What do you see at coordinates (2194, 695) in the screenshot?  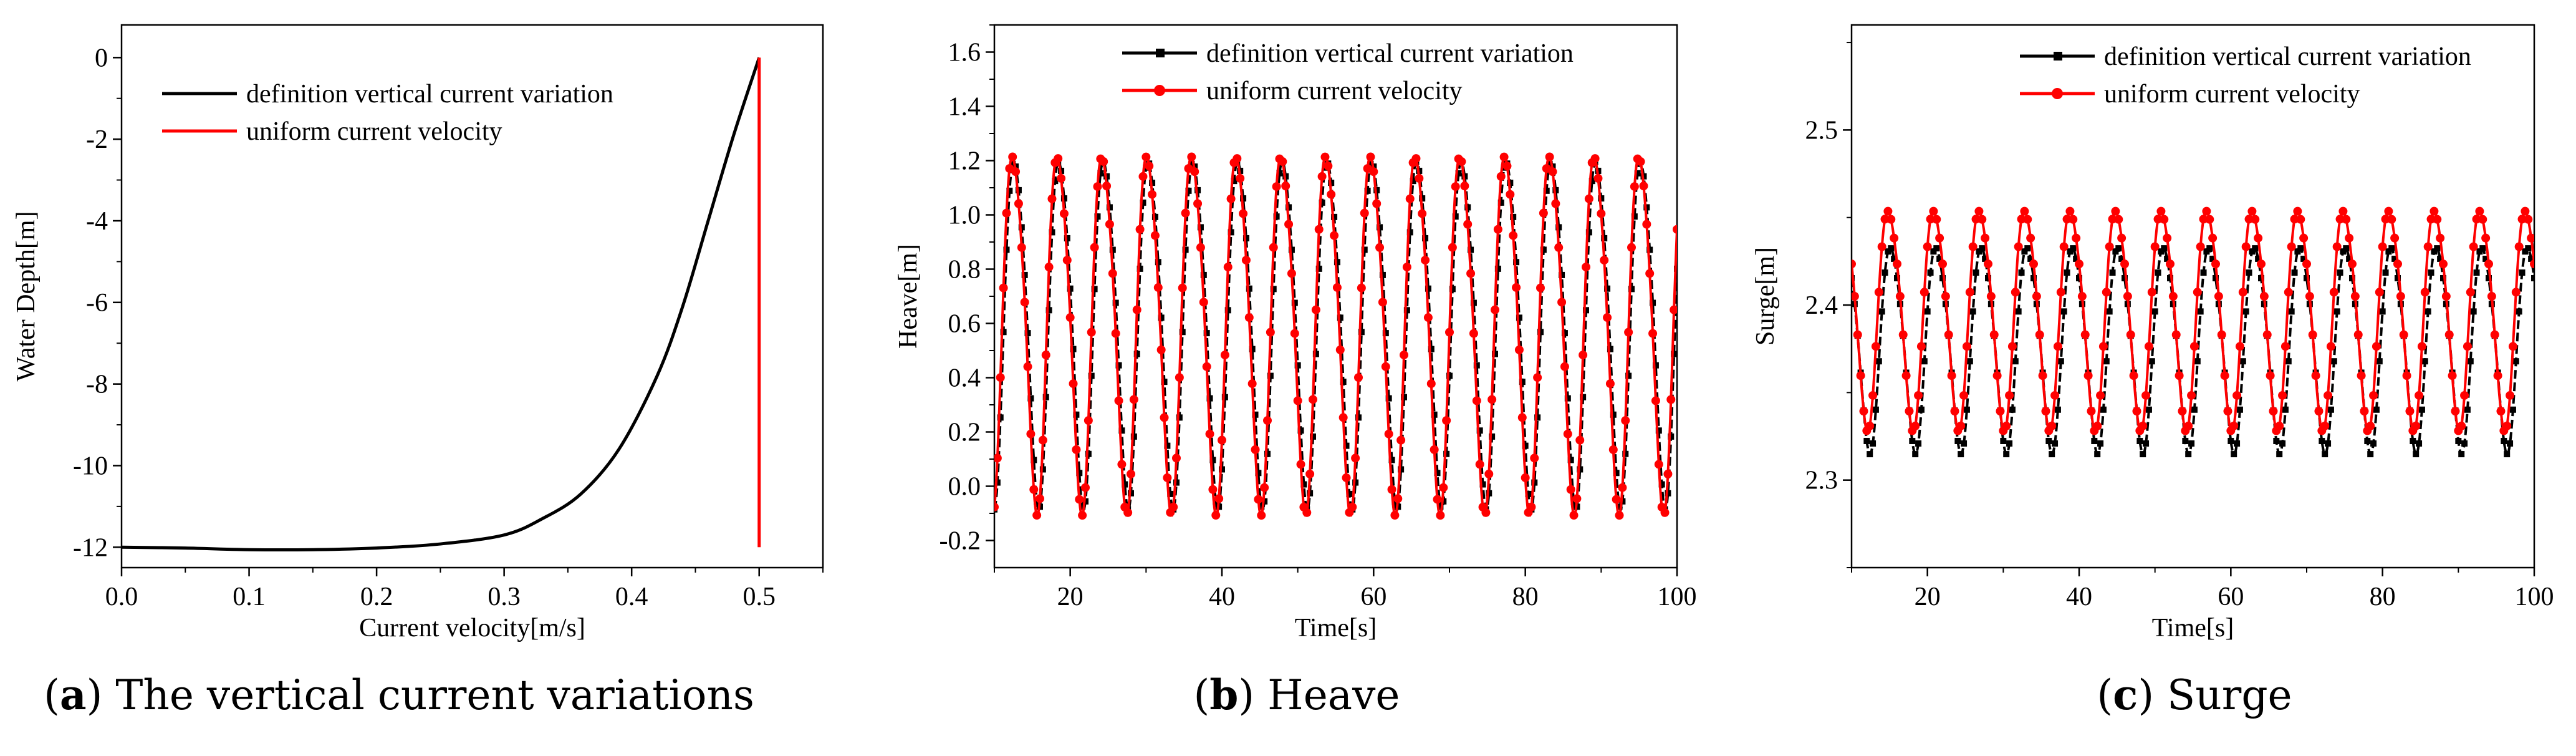 I see `caption-c: (c) Surge` at bounding box center [2194, 695].